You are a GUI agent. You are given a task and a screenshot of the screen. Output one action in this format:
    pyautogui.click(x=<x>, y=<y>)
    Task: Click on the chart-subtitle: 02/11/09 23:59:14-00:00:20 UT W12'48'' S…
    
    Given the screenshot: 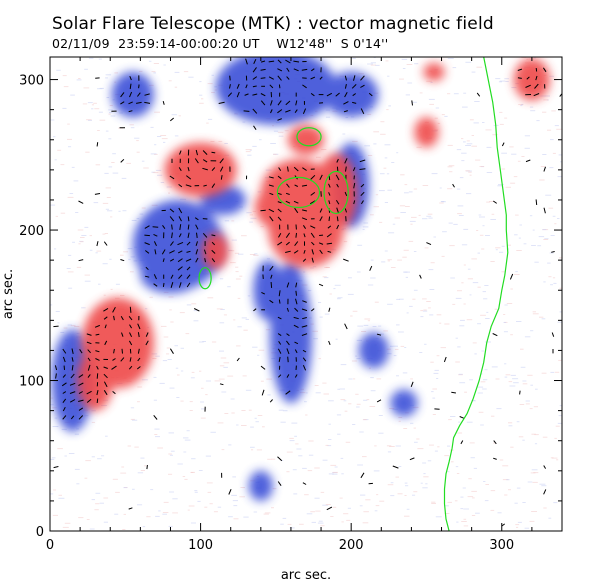 What is the action you would take?
    pyautogui.click(x=220, y=43)
    